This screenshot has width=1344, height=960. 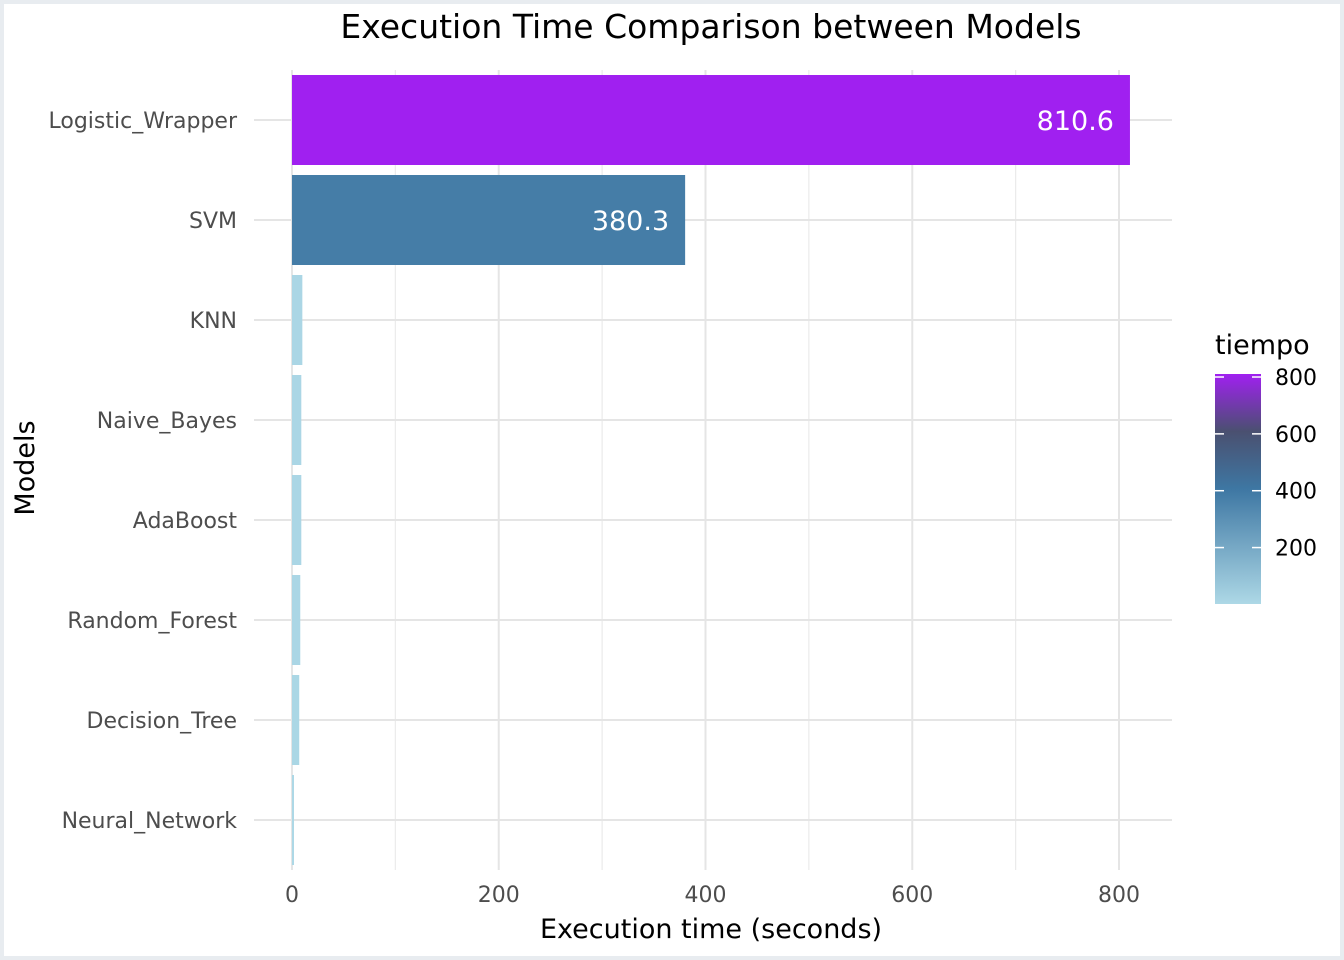 What do you see at coordinates (1296, 492) in the screenshot?
I see `legend-tick-label: 400` at bounding box center [1296, 492].